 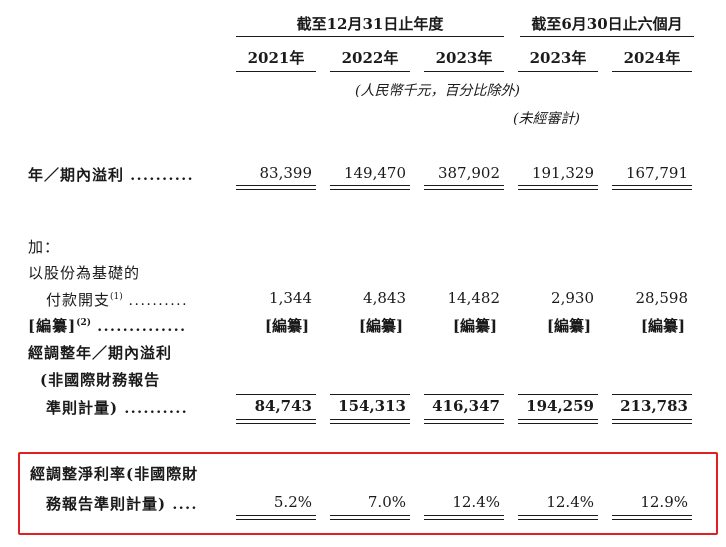 What do you see at coordinates (464, 515) in the screenshot?
I see `adjusted-margin-rule-2023-a` at bounding box center [464, 515].